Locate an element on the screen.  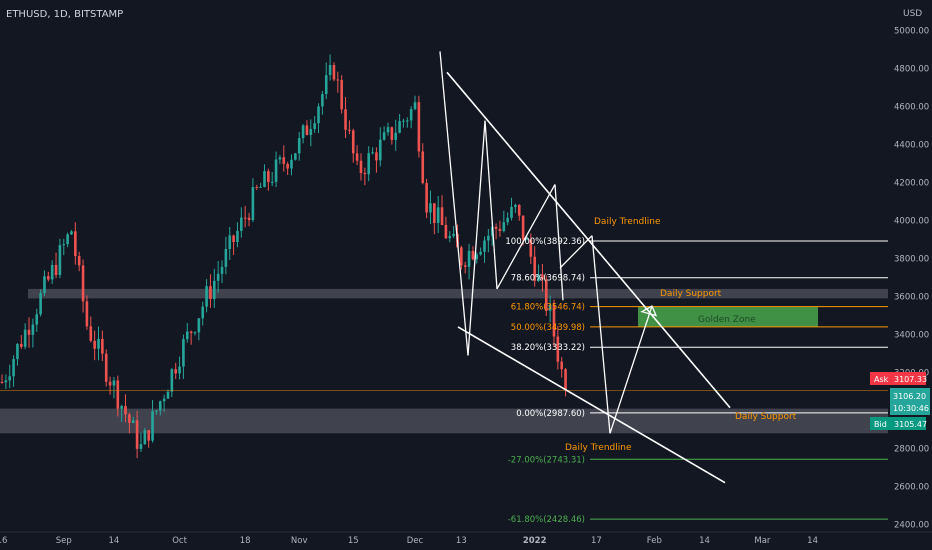
price-tick-label: 2600.00 is located at coordinates (911, 488).